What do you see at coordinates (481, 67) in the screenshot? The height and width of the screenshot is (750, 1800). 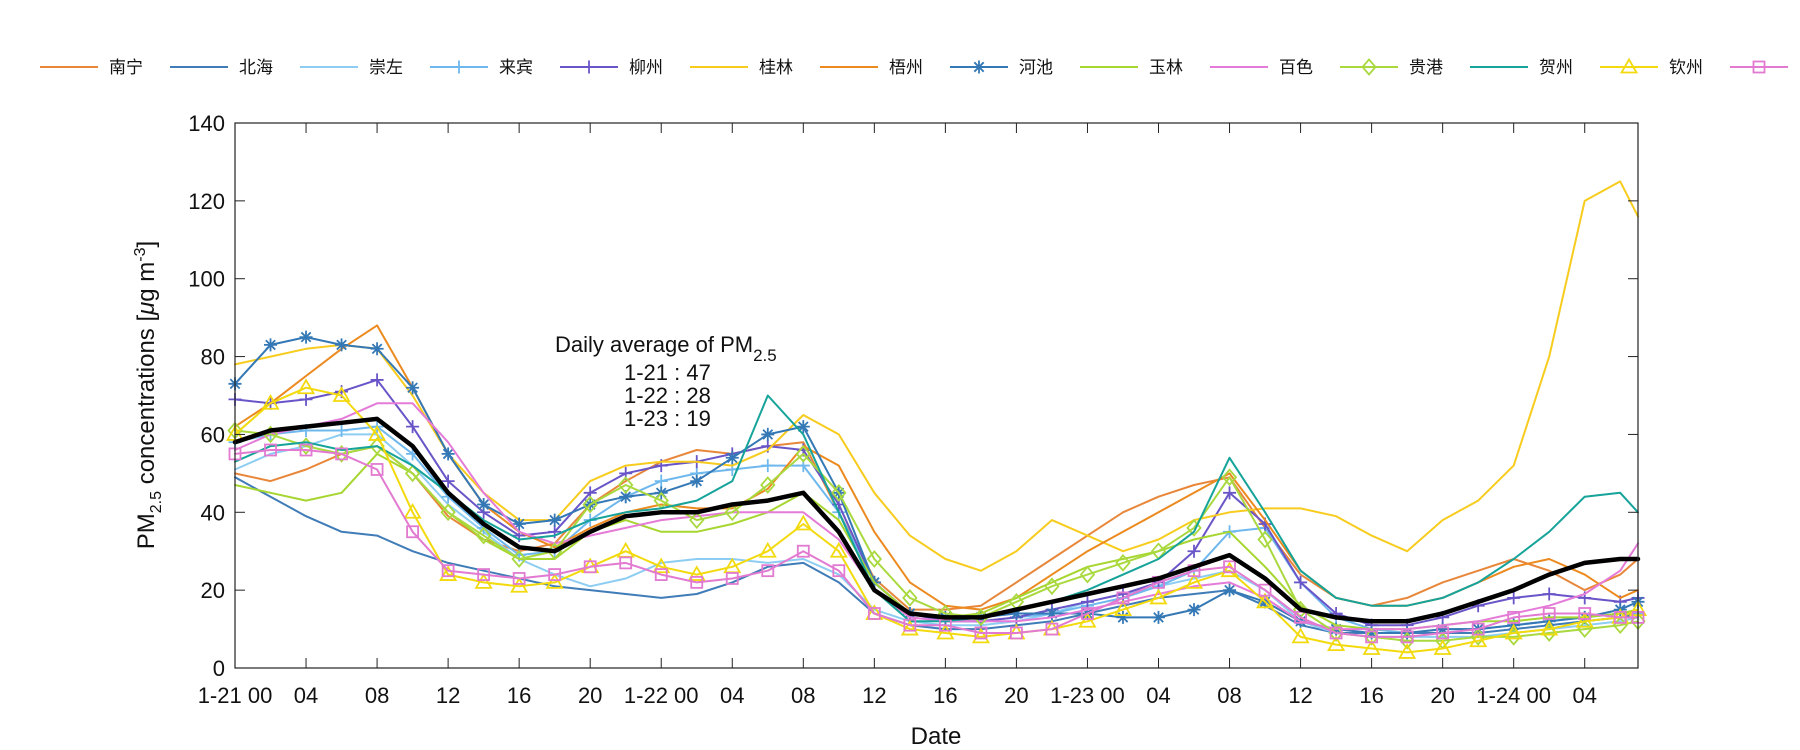 I see `legend-item: 来宾` at bounding box center [481, 67].